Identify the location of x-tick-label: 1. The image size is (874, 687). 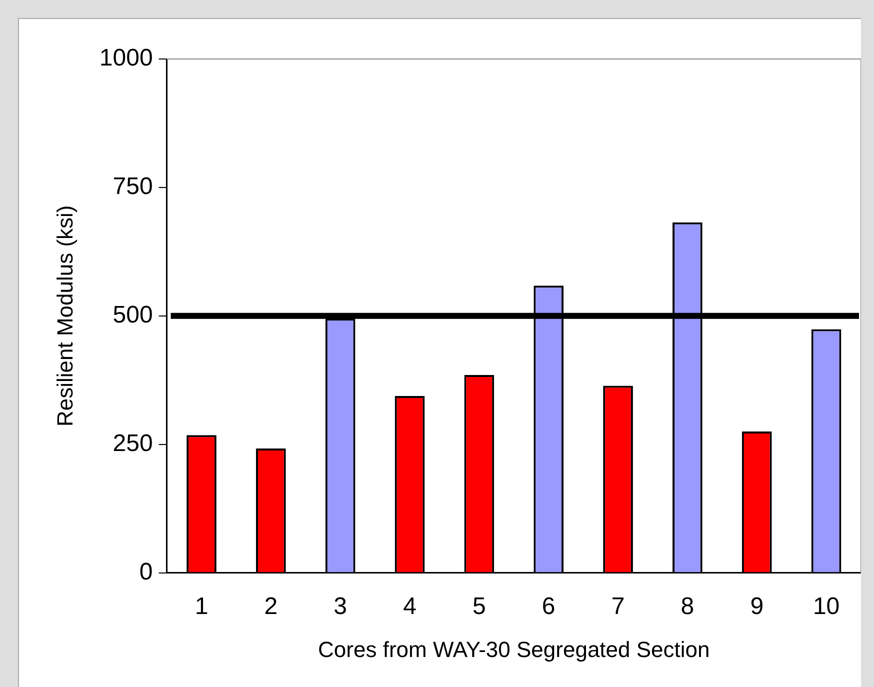
(201, 606).